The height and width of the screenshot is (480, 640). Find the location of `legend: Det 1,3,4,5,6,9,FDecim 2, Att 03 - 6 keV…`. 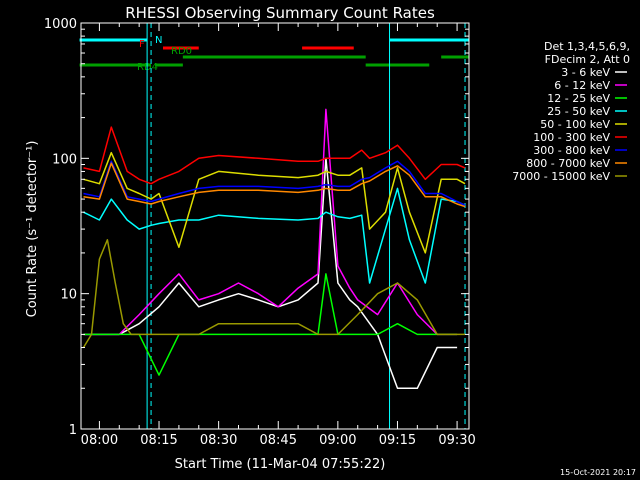

legend: Det 1,3,4,5,6,9,FDecim 2, Att 03 - 6 keV… is located at coordinates (571, 111).